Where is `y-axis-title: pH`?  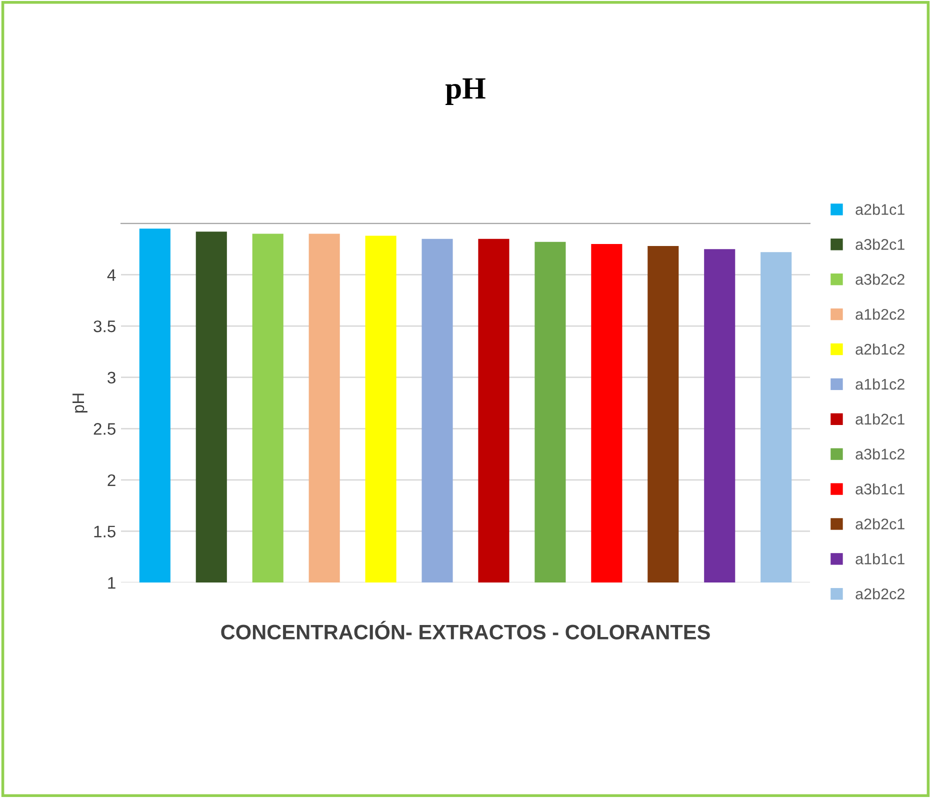
y-axis-title: pH is located at coordinates (80, 403).